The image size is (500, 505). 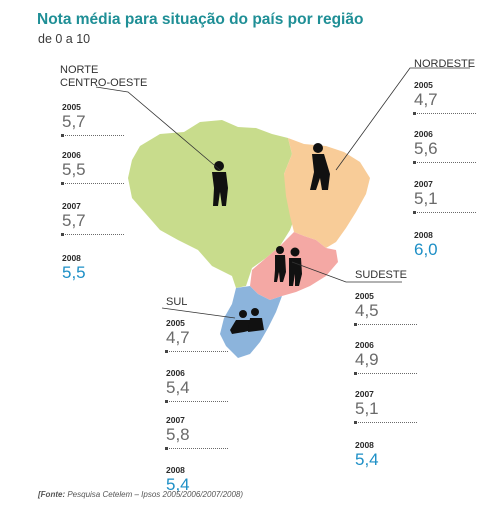 I want to click on data-entry-nordeste-2008: 2008 6,0, so click(x=454, y=244).